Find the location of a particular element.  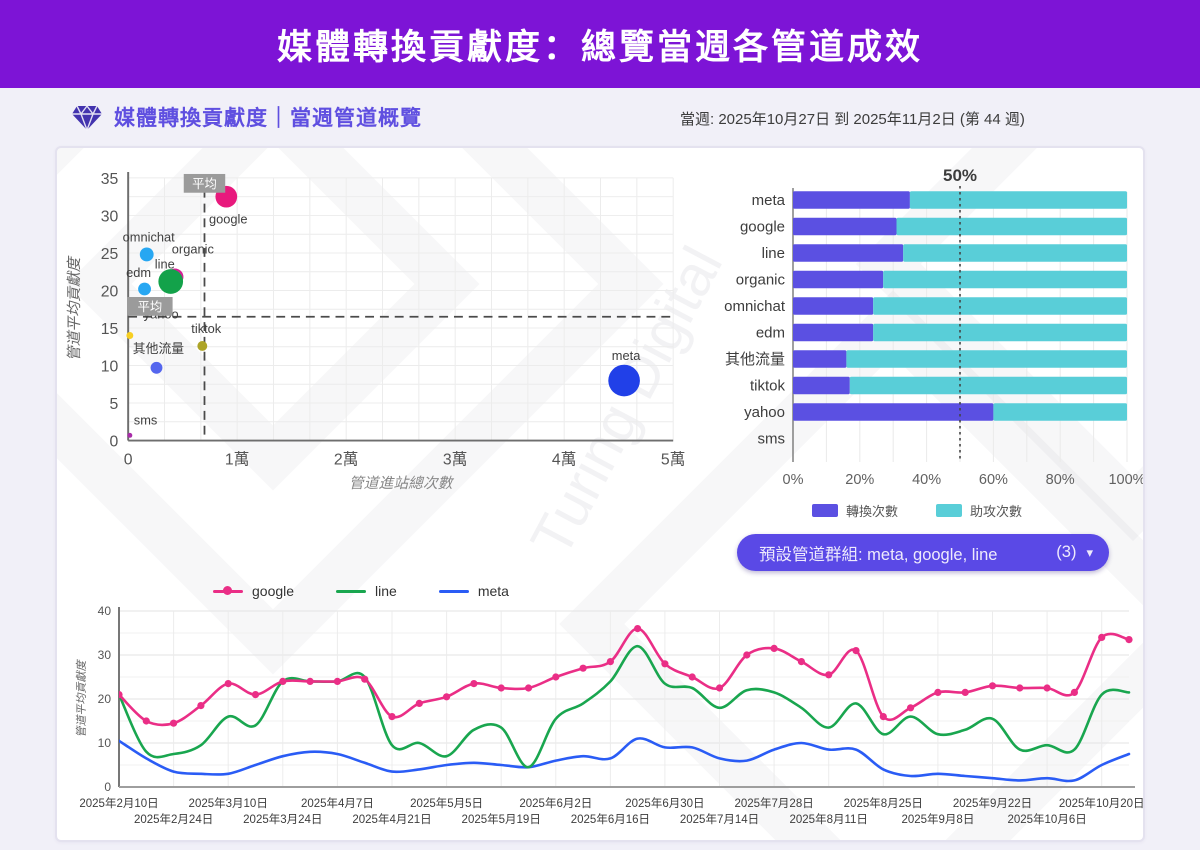

svg-text: 0% is located at coordinates (793, 480).